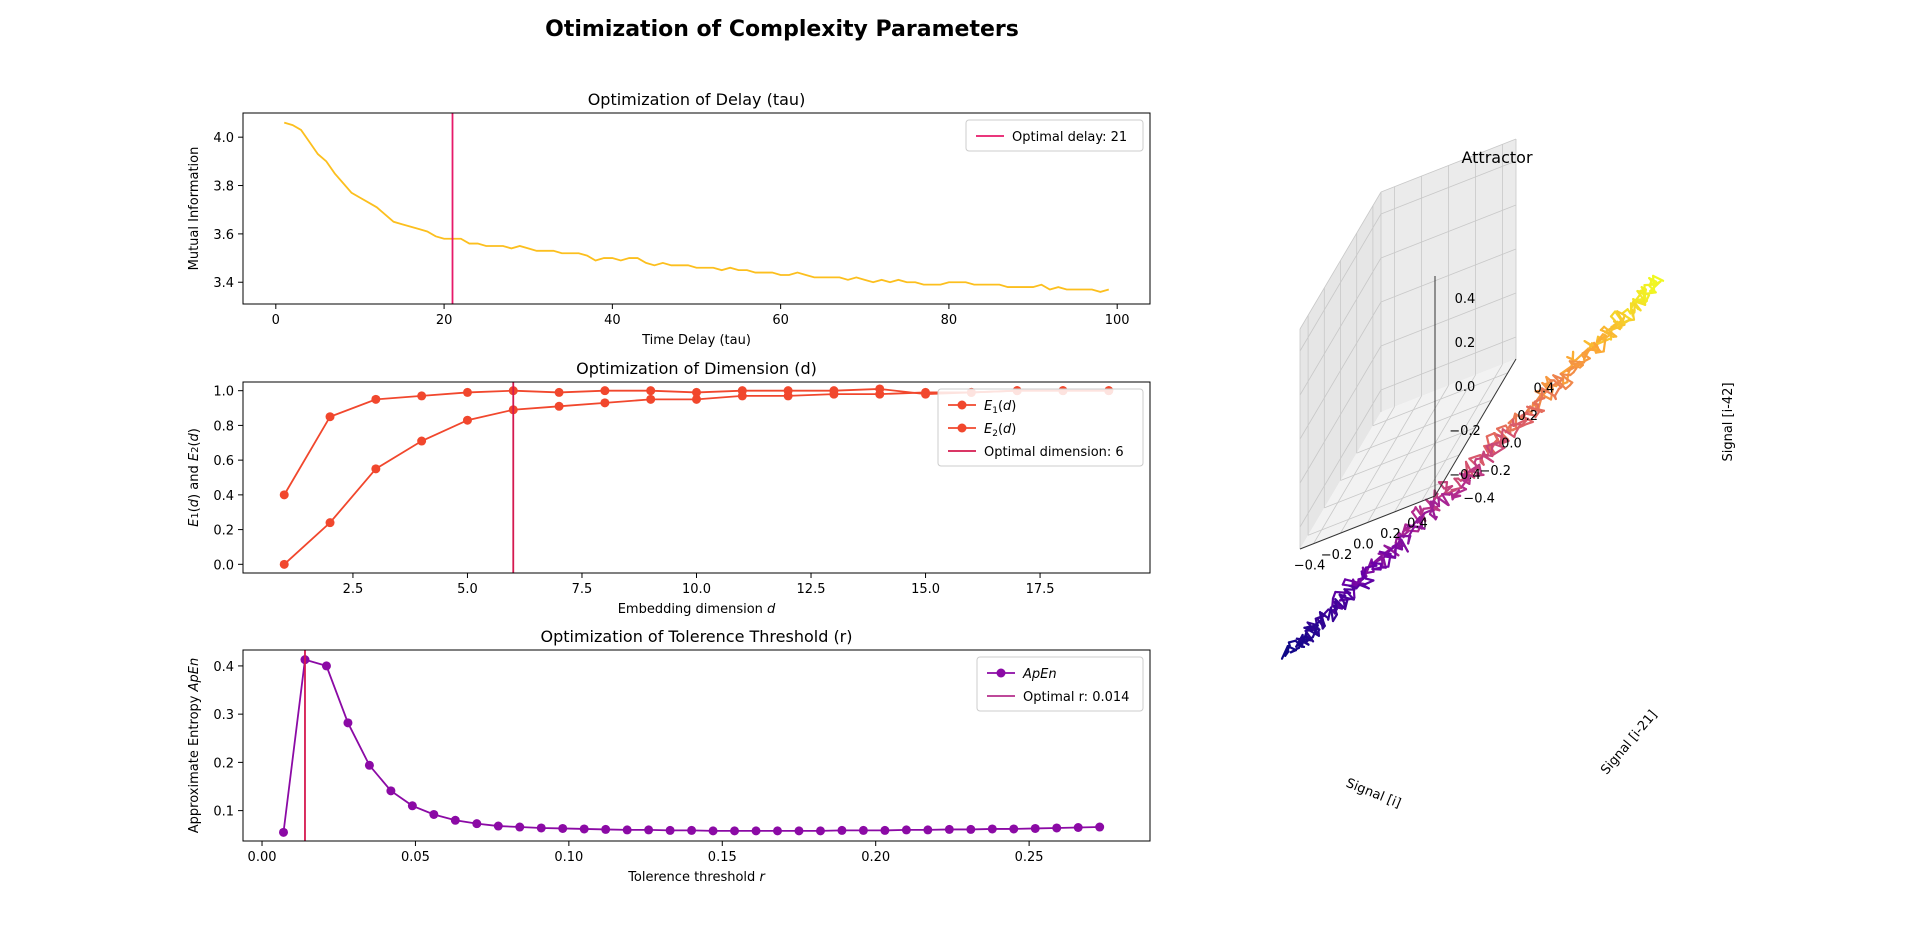 The height and width of the screenshot is (936, 1920). What do you see at coordinates (195, 515) in the screenshot?
I see `y-axis-label-part: 1` at bounding box center [195, 515].